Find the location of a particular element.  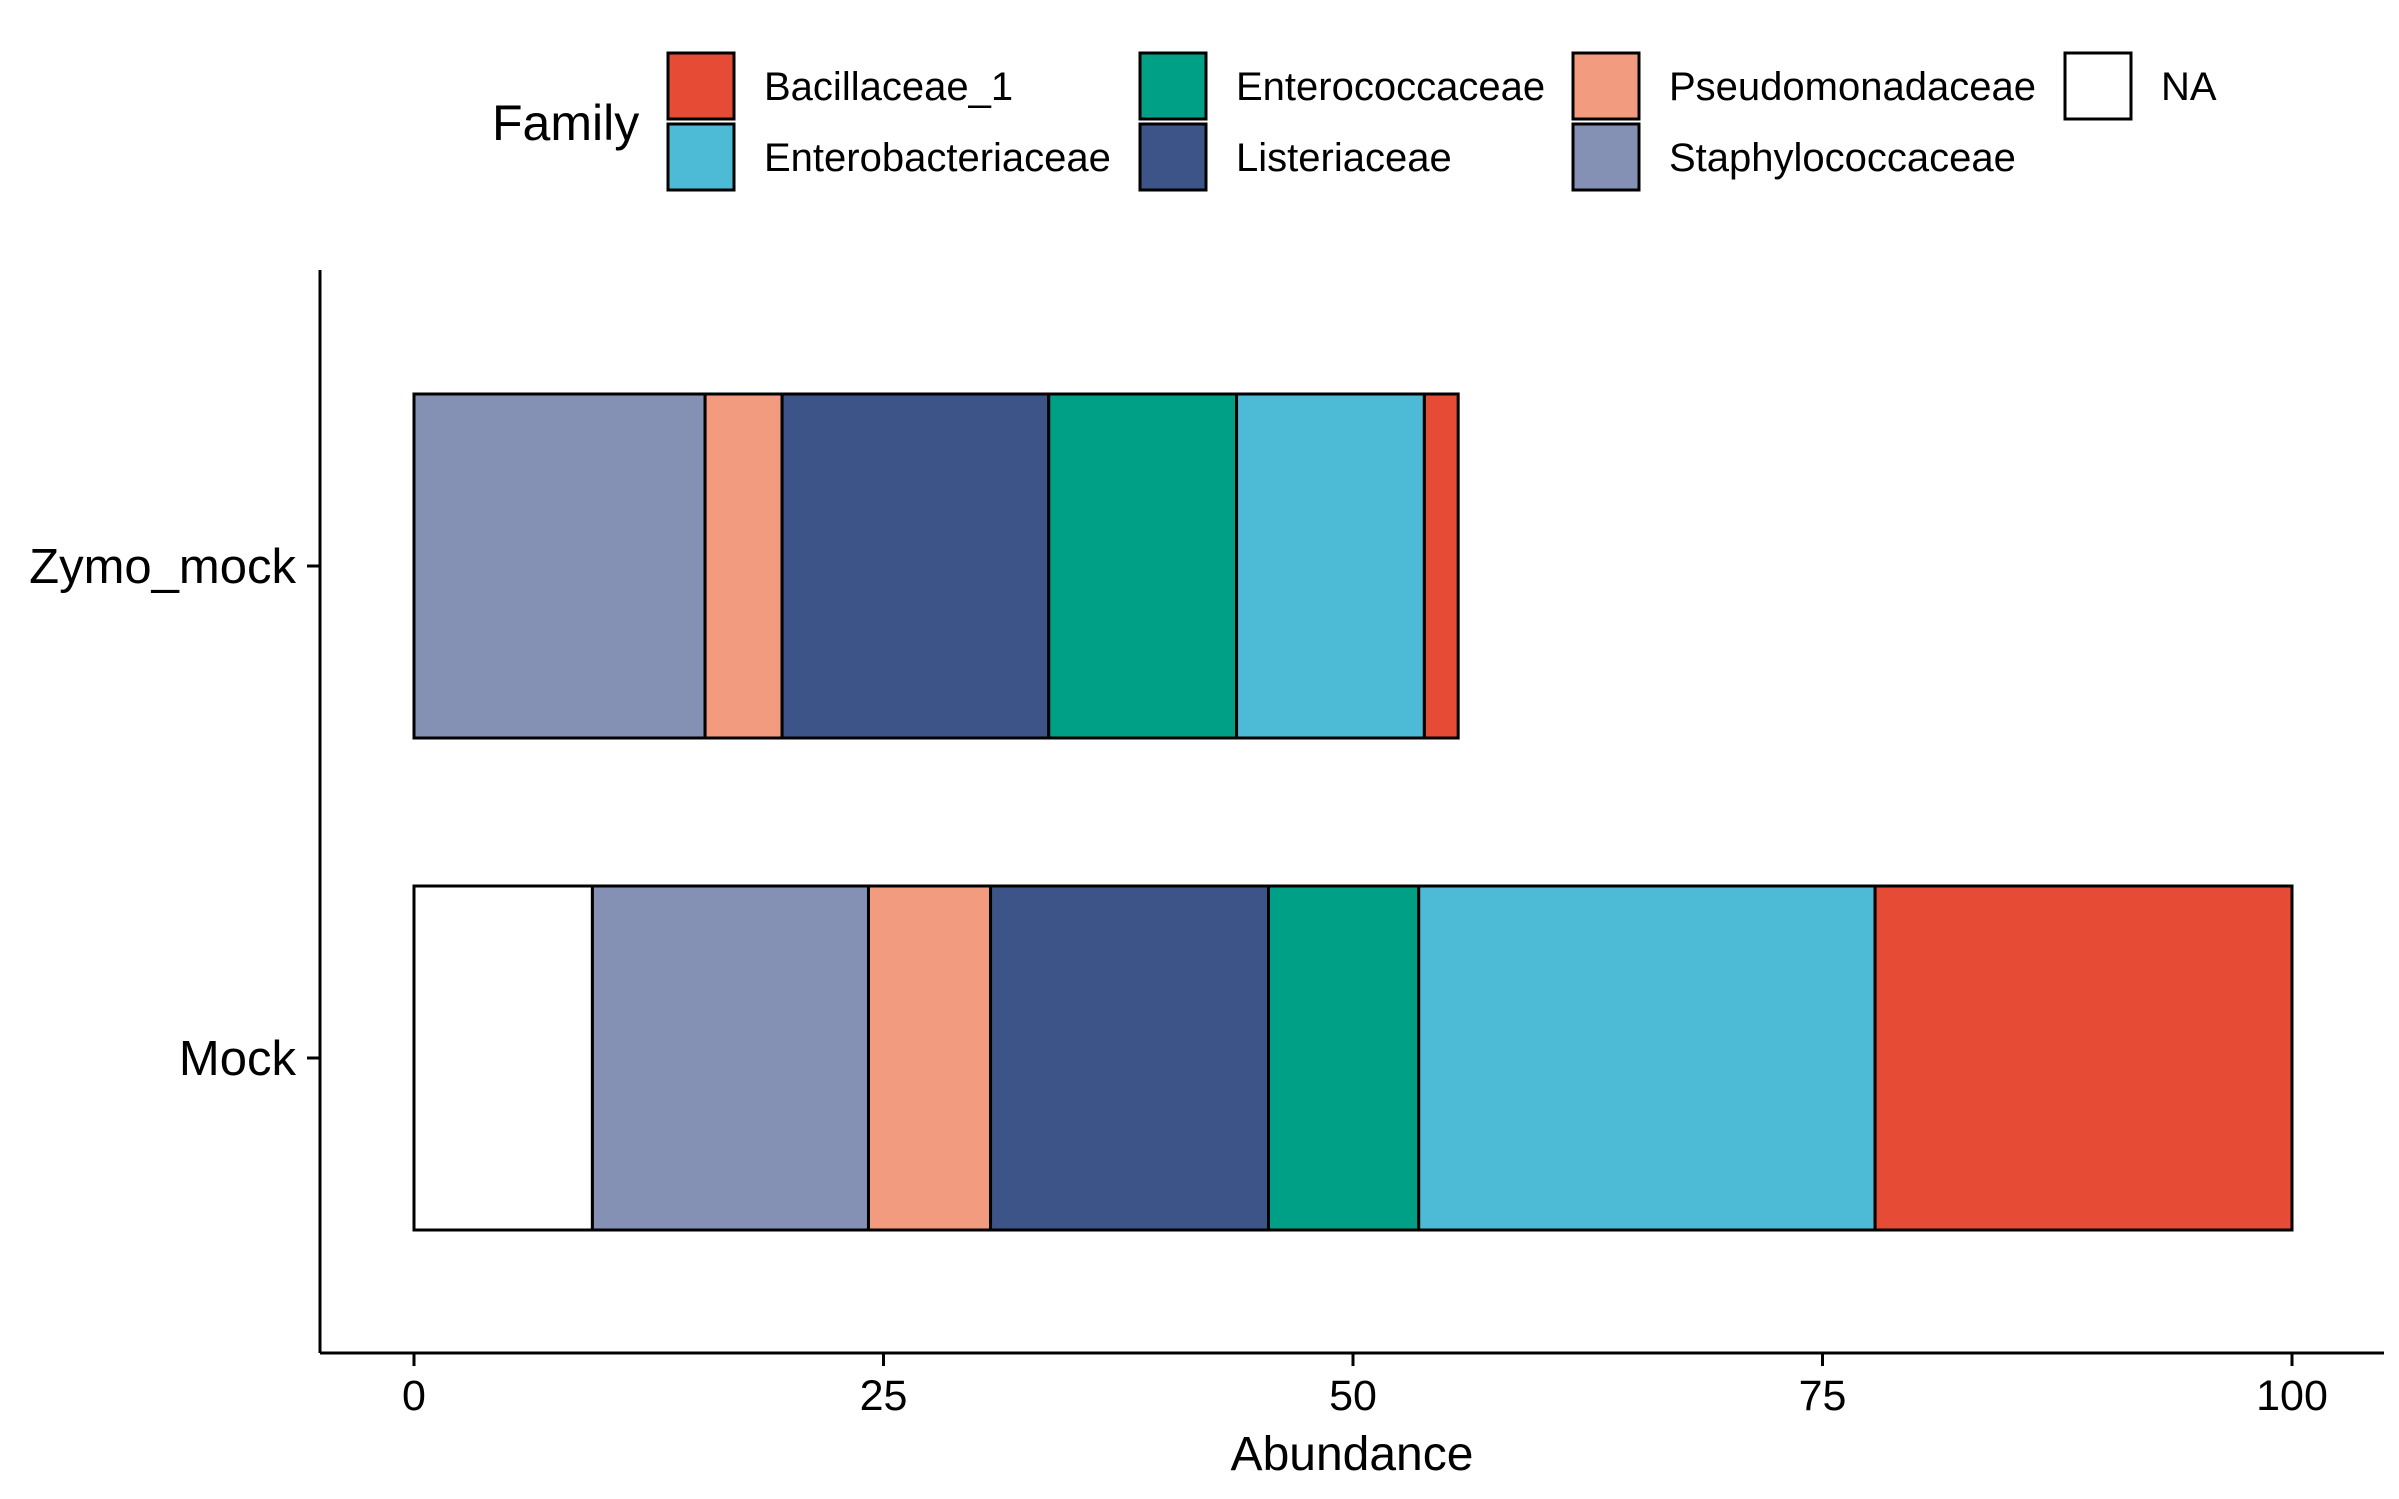

legend-key-staphylococcaceae is located at coordinates (1606, 157).